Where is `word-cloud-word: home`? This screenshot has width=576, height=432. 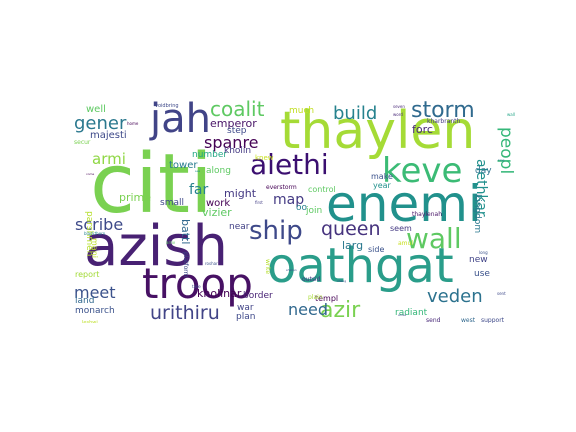 word-cloud-word: home is located at coordinates (133, 123).